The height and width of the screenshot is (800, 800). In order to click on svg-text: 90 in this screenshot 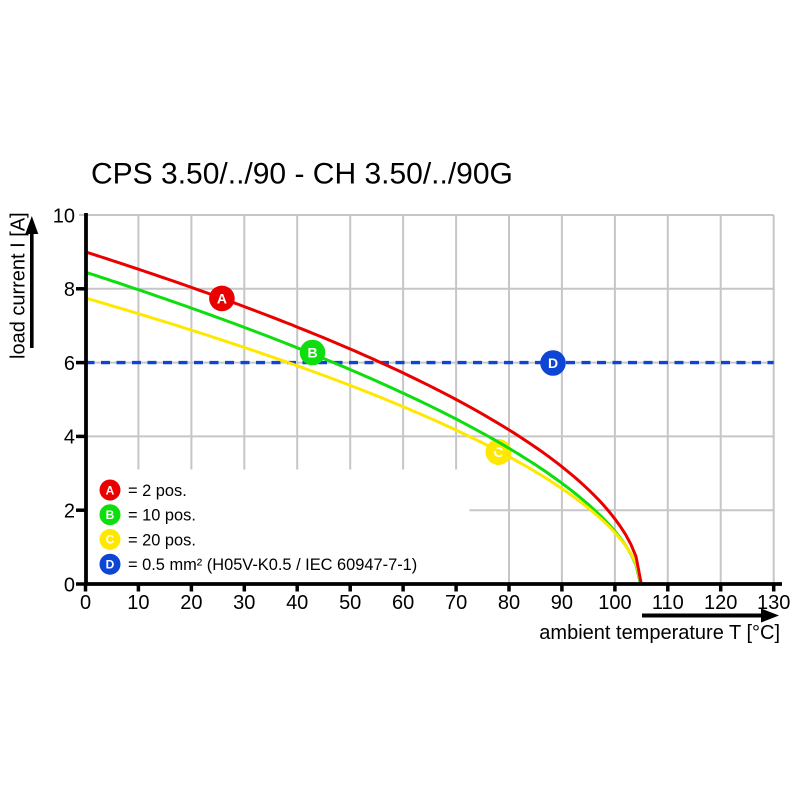, I will do `click(562, 603)`.